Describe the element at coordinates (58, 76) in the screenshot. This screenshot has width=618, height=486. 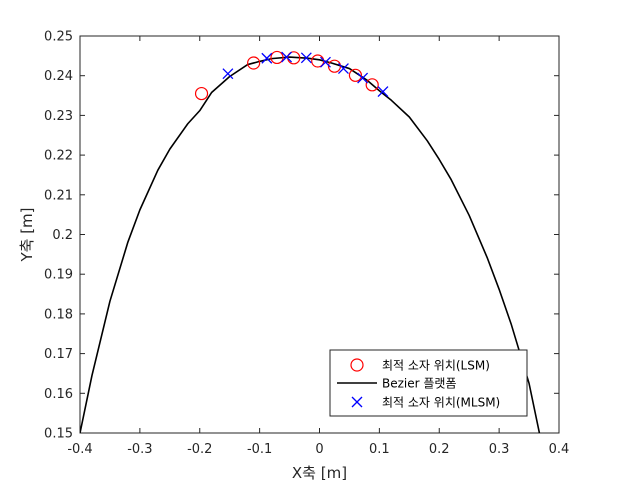
I see `y-tick-label: 0.24` at that location.